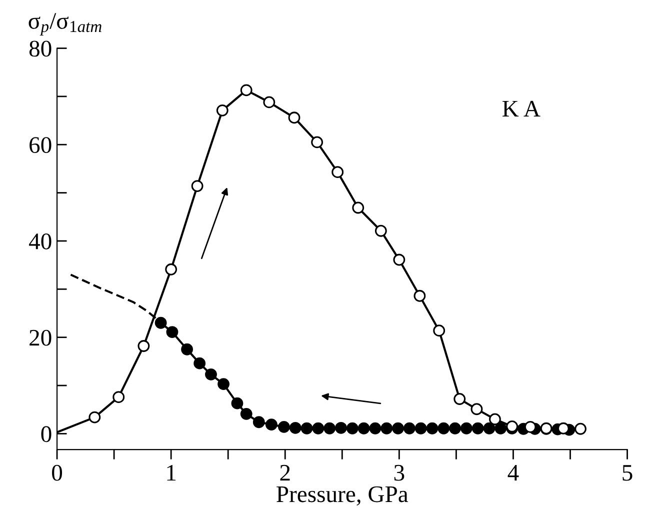 The width and height of the screenshot is (648, 508). Describe the element at coordinates (57, 472) in the screenshot. I see `x-tick-label: 0` at that location.